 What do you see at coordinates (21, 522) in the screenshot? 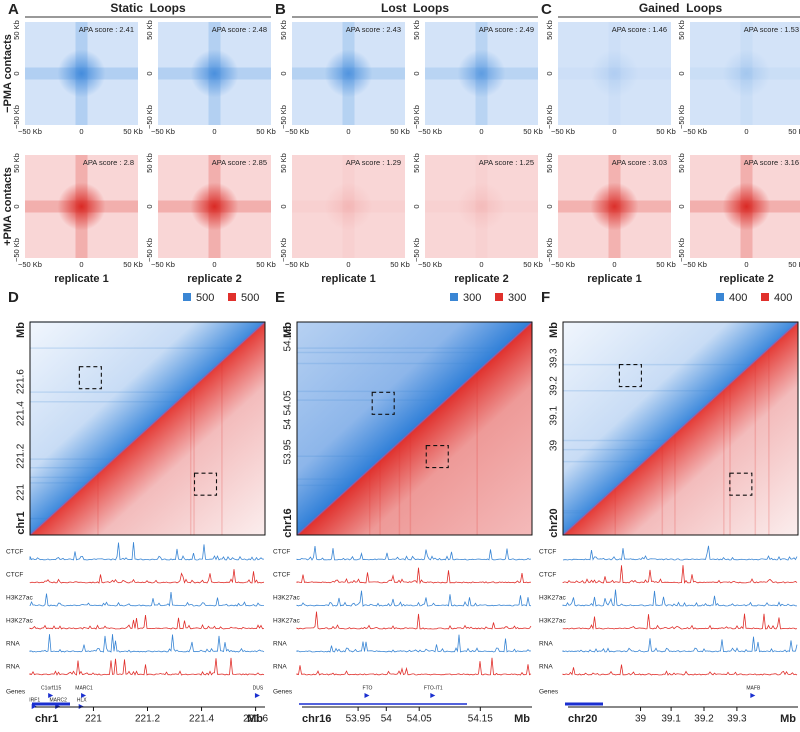
I see `y-axis-chrom: chr1` at bounding box center [21, 522].